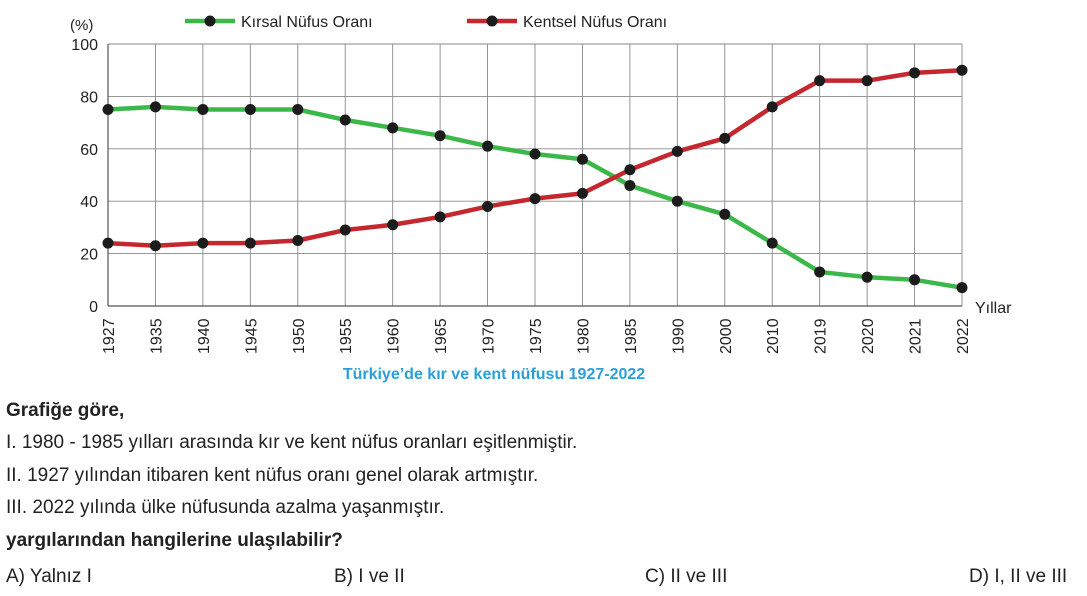 Image resolution: width=1087 pixels, height=596 pixels. Describe the element at coordinates (89, 202) in the screenshot. I see `y-tick-label: 40` at that location.